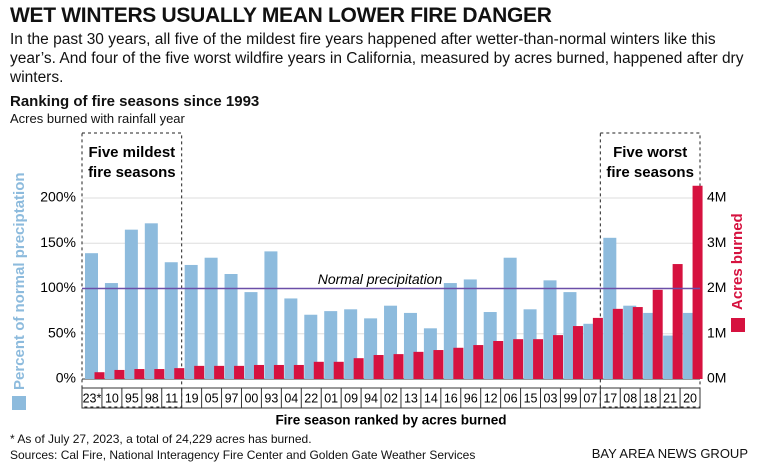  I want to click on x-tick-label: 02, so click(391, 398).